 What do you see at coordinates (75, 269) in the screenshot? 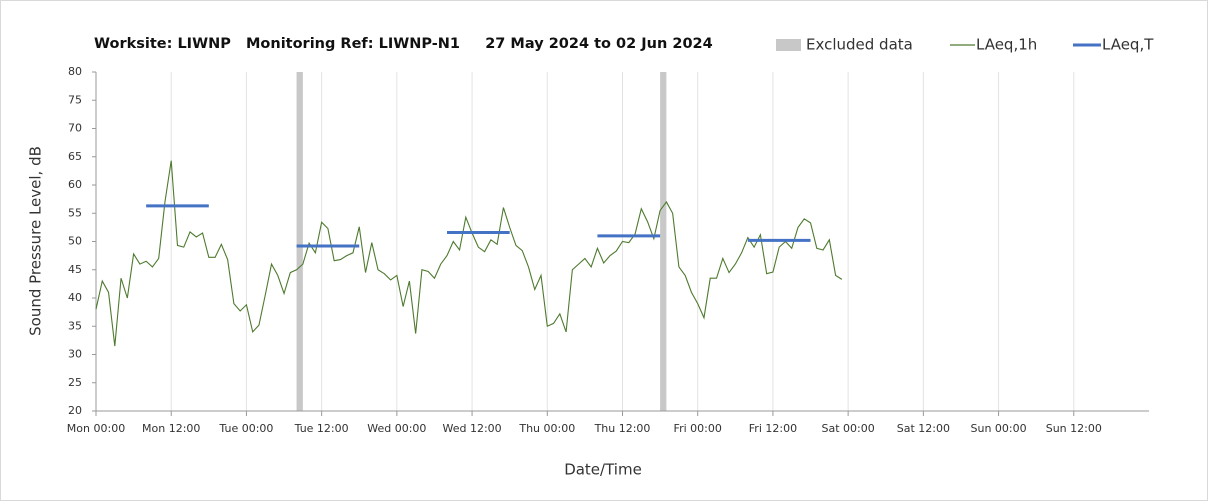
I see `y-tick-label: 45` at bounding box center [75, 269].